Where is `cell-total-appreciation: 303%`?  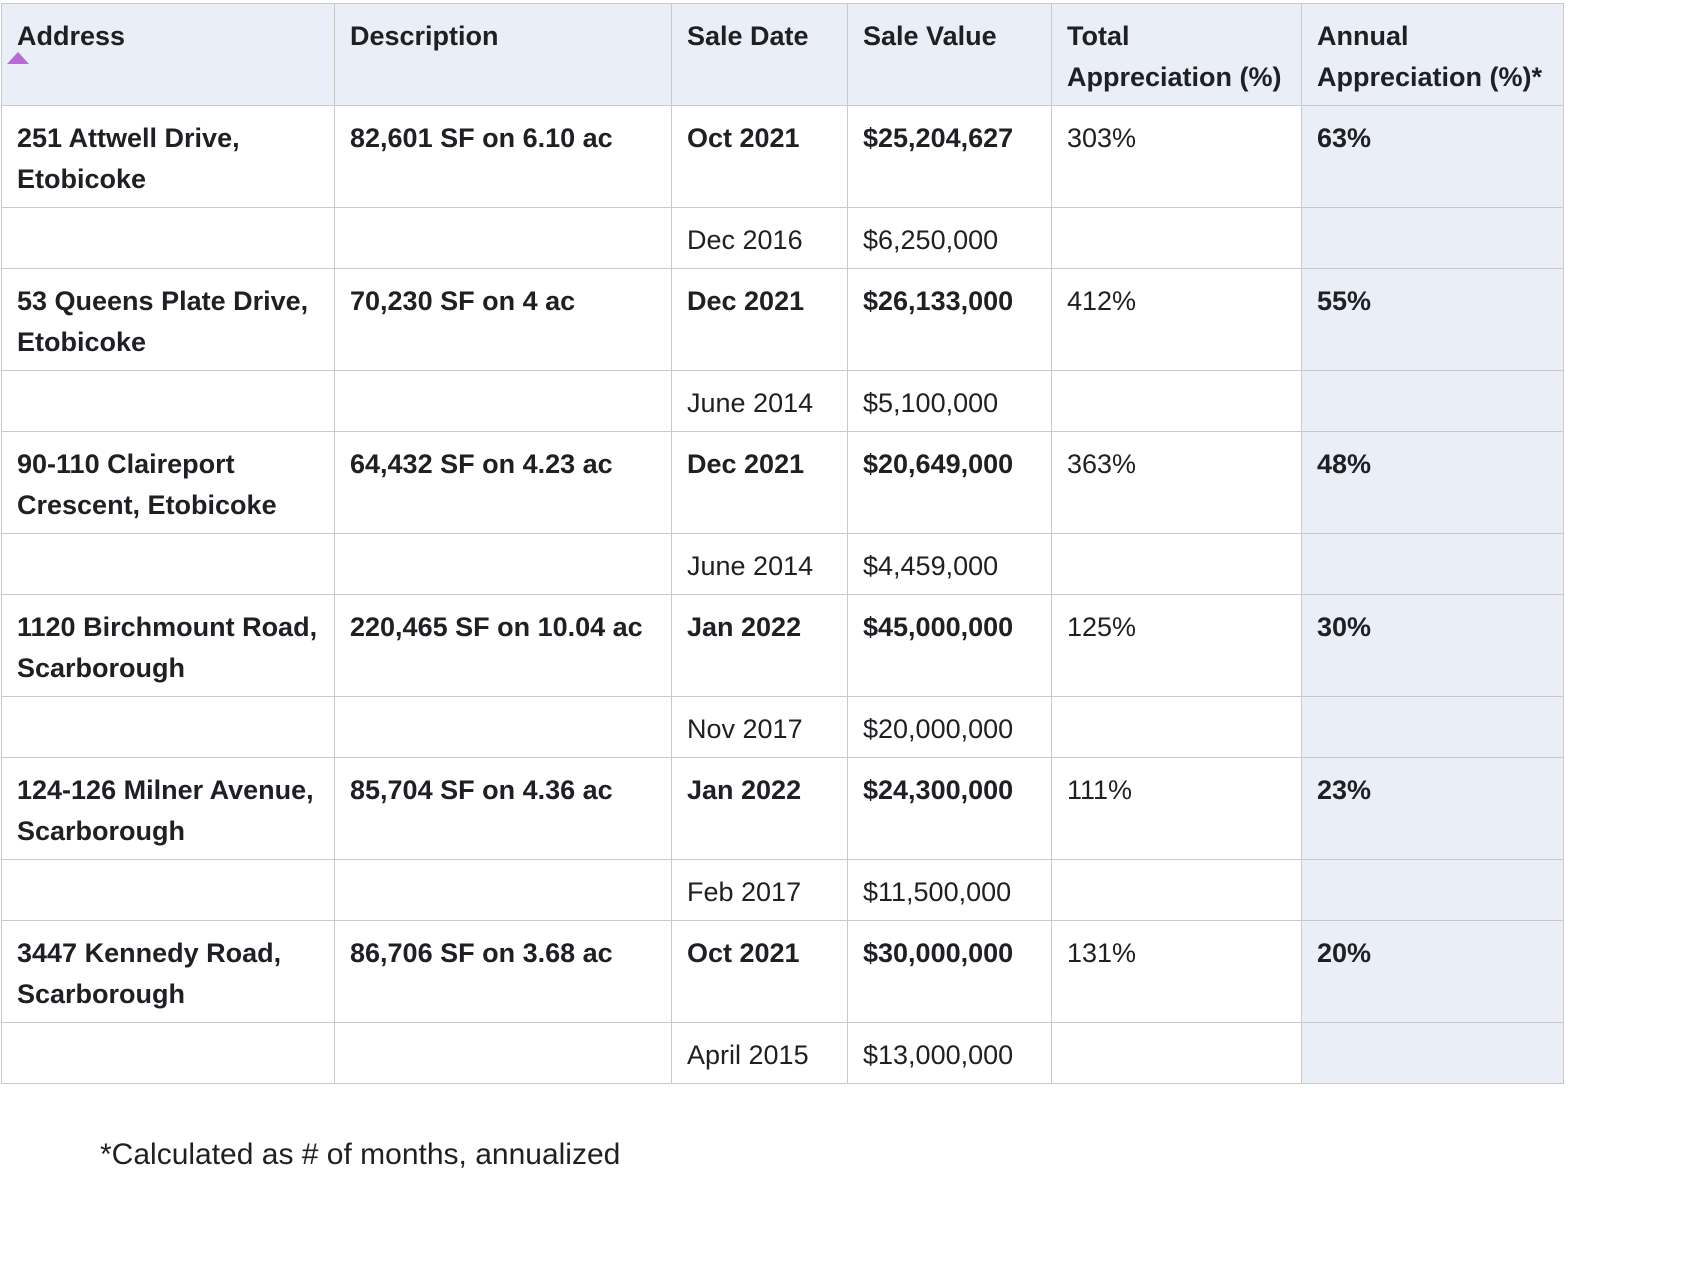
cell-total-appreciation: 303% is located at coordinates (1176, 156).